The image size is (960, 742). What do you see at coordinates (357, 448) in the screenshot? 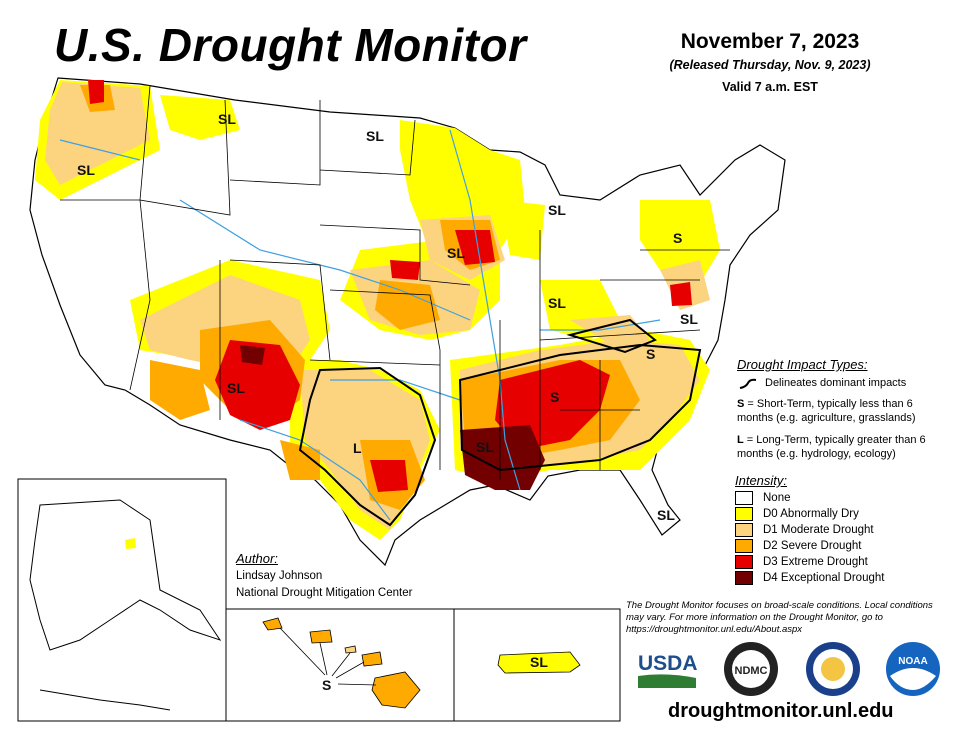
I see `map-label: L` at bounding box center [357, 448].